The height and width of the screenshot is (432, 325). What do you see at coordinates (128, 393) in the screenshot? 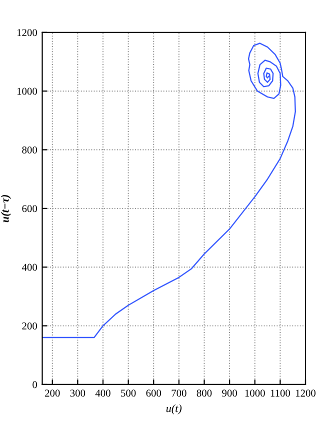
I see `x-tick-label: 500` at bounding box center [128, 393].